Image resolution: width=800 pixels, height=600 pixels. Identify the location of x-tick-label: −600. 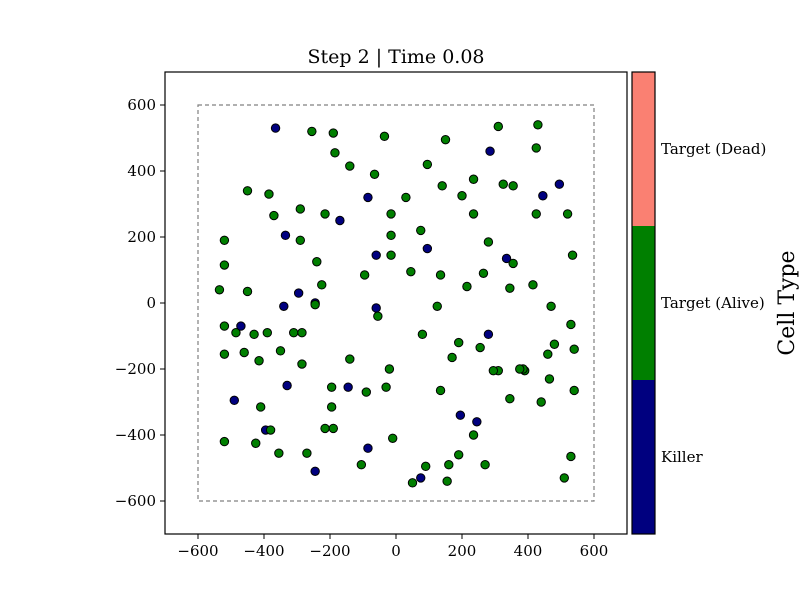
(197, 551).